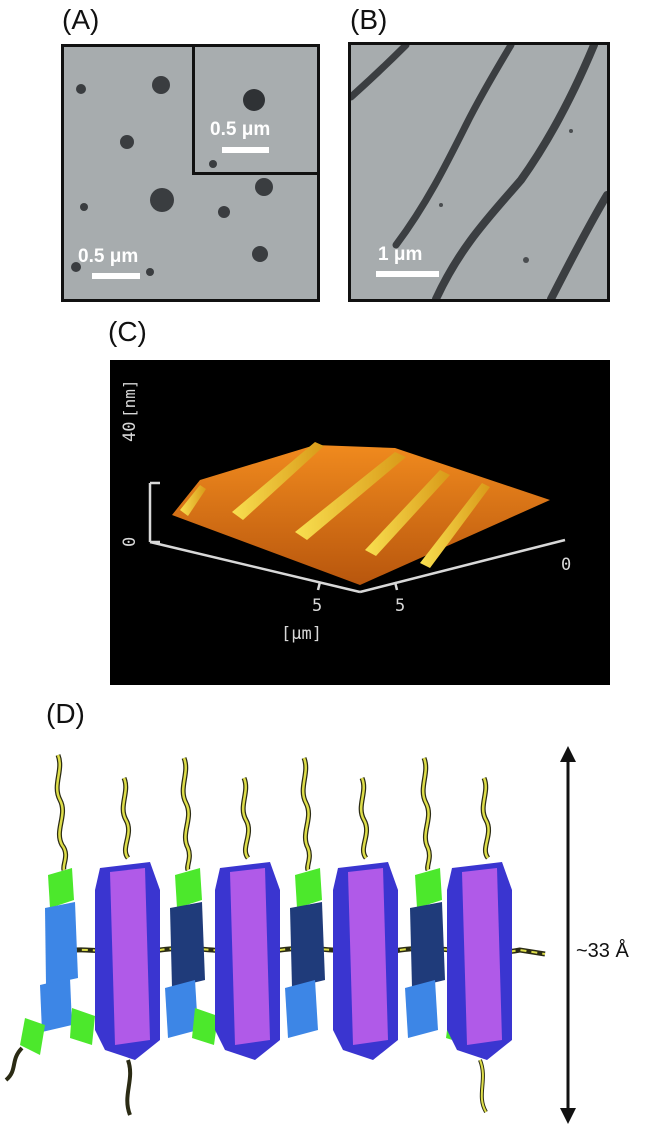 This screenshot has width=650, height=1136. What do you see at coordinates (568, 935) in the screenshot?
I see `dimension-arrow` at bounding box center [568, 935].